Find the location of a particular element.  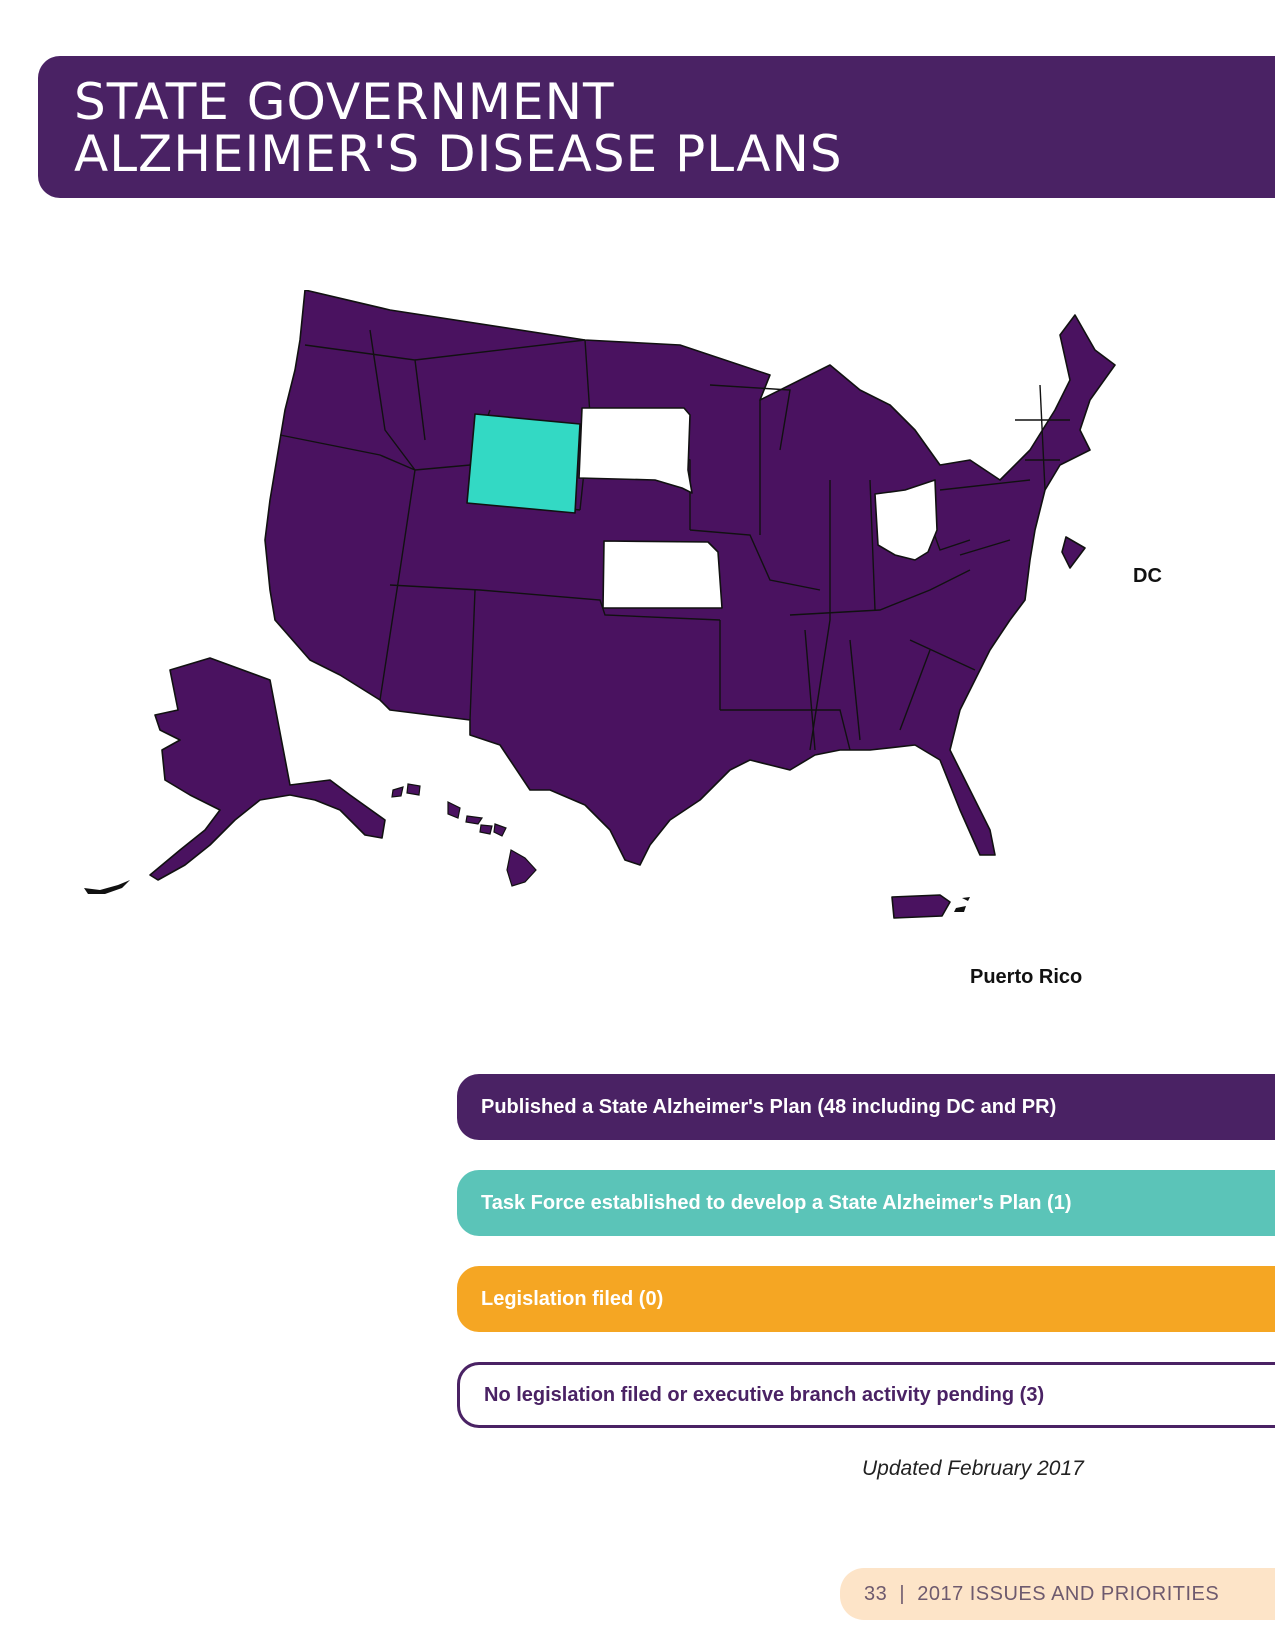

state-dc-marker is located at coordinates (1073, 552).